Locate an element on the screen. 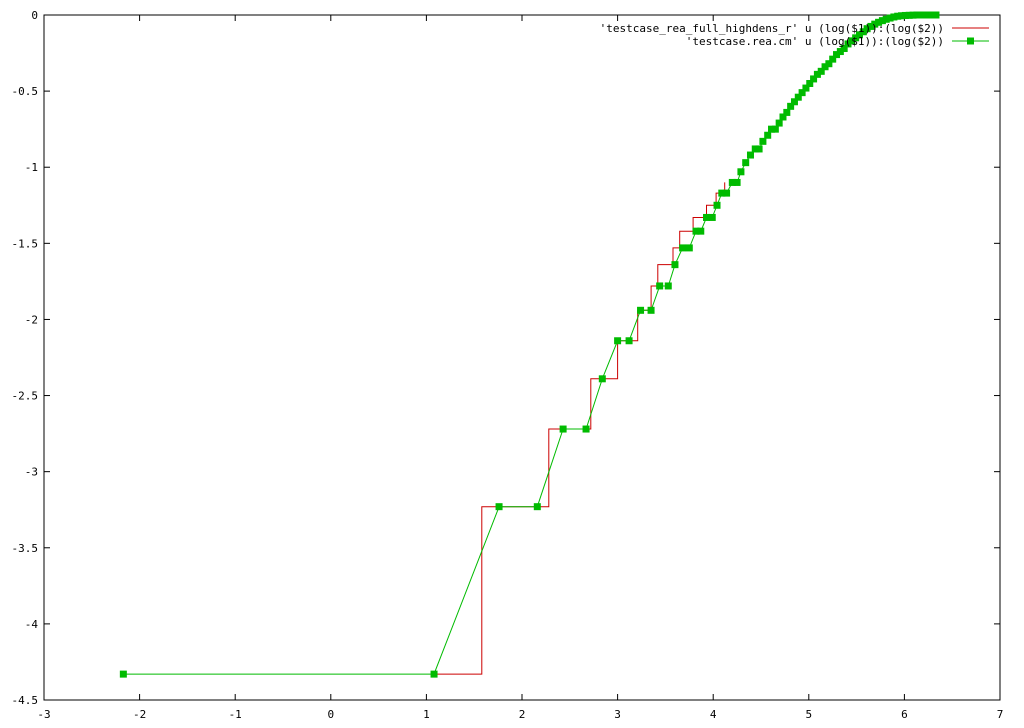 Image resolution: width=1024 pixels, height=728 pixels. y-tick-label: -3 is located at coordinates (31, 472).